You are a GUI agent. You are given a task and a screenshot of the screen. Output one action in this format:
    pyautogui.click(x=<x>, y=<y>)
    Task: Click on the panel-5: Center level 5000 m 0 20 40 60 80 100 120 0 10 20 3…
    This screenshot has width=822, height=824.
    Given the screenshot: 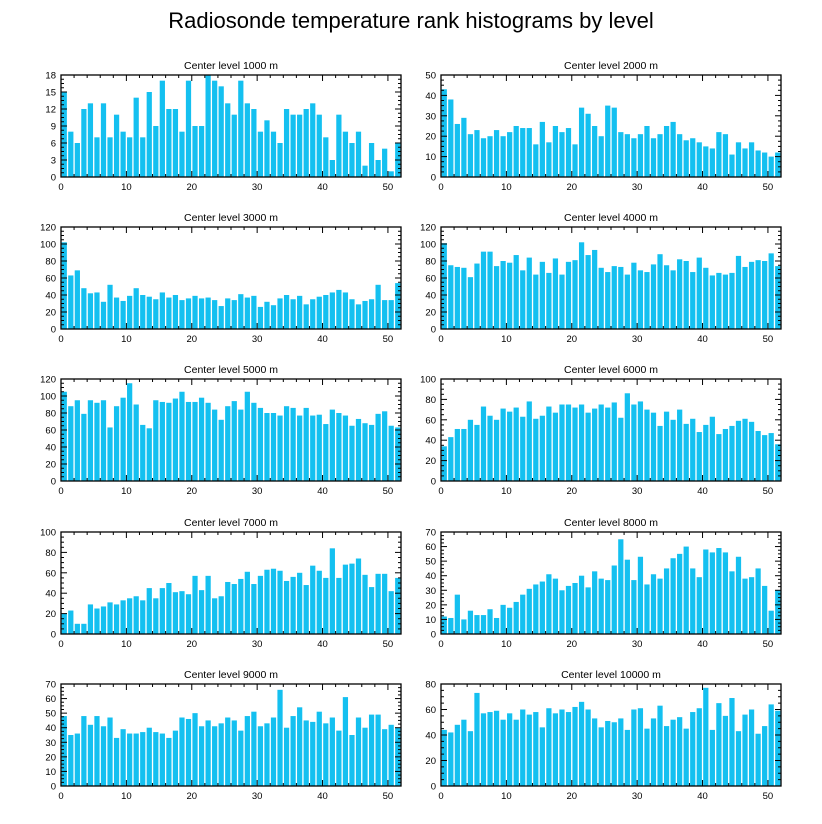 What is the action you would take?
    pyautogui.click(x=221, y=430)
    